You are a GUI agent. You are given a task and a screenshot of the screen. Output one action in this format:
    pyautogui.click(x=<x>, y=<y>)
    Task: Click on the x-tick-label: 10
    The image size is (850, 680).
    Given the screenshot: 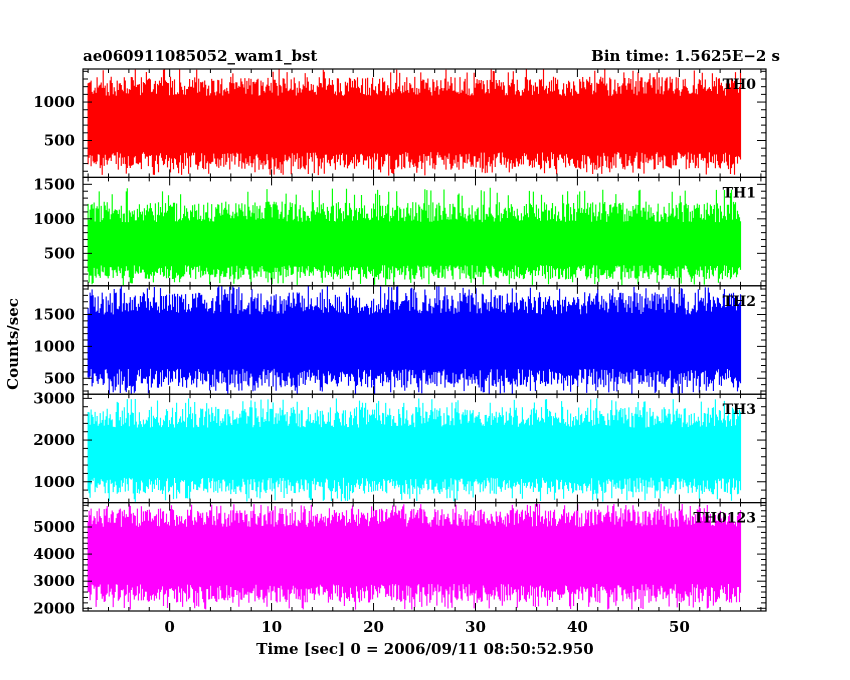 What is the action you would take?
    pyautogui.click(x=271, y=627)
    